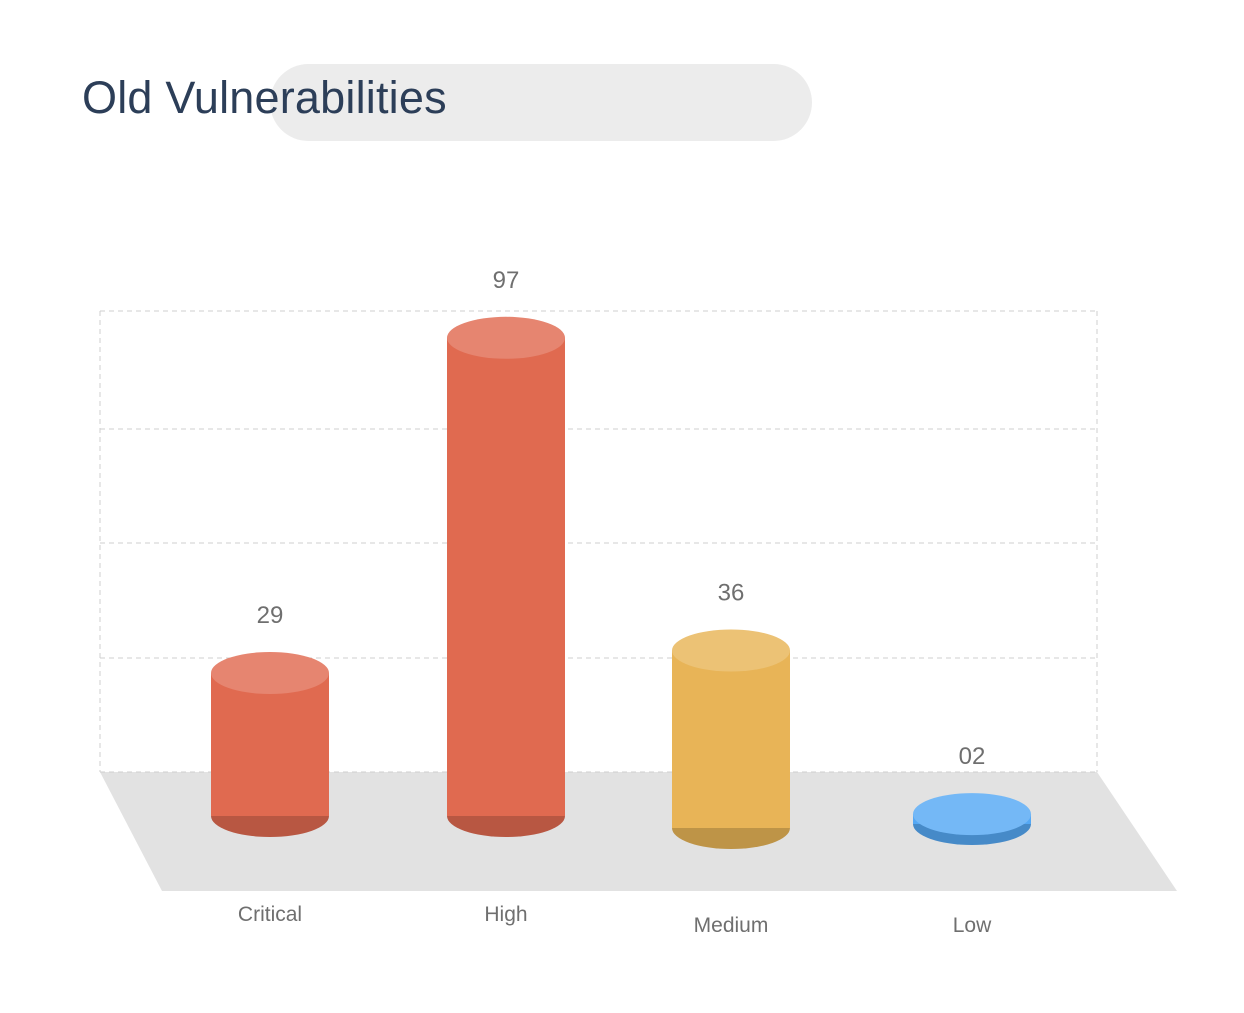 The image size is (1244, 1013). Describe the element at coordinates (972, 840) in the screenshot. I see `bar-low: 02 Low` at that location.